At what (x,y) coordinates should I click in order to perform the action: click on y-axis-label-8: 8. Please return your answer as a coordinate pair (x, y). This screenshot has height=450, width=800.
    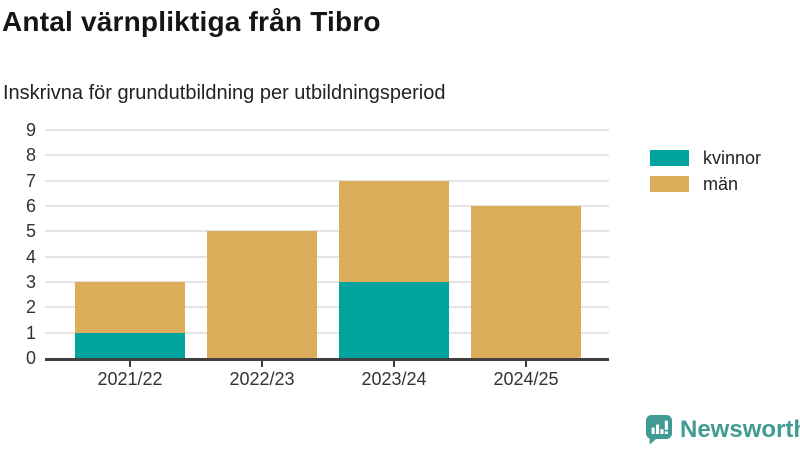
    Looking at the image, I should click on (30, 155).